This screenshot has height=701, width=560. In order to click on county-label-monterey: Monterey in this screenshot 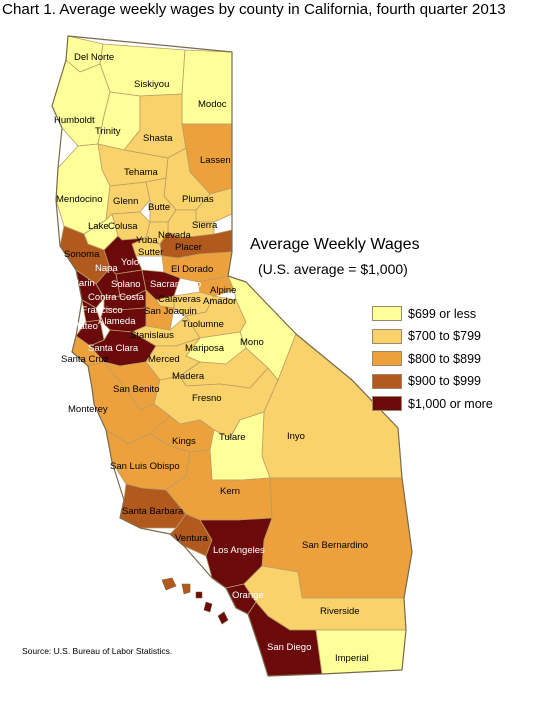, I will do `click(88, 409)`.